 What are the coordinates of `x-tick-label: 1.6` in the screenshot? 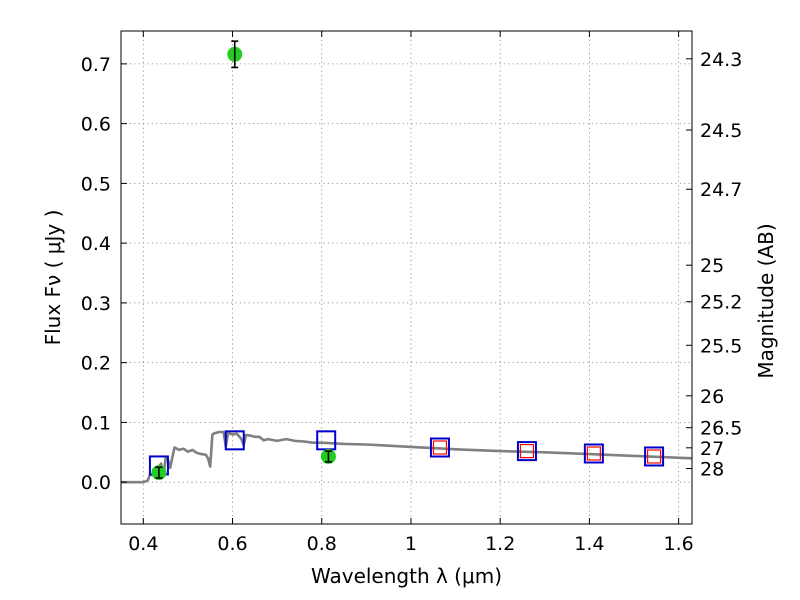 It's located at (679, 544).